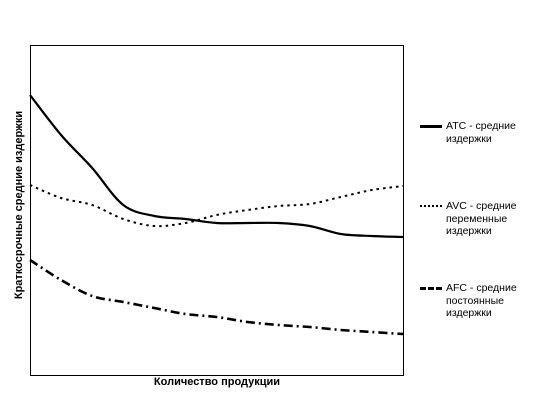 The image size is (534, 406). I want to click on legend-line-avc, so click(431, 206).